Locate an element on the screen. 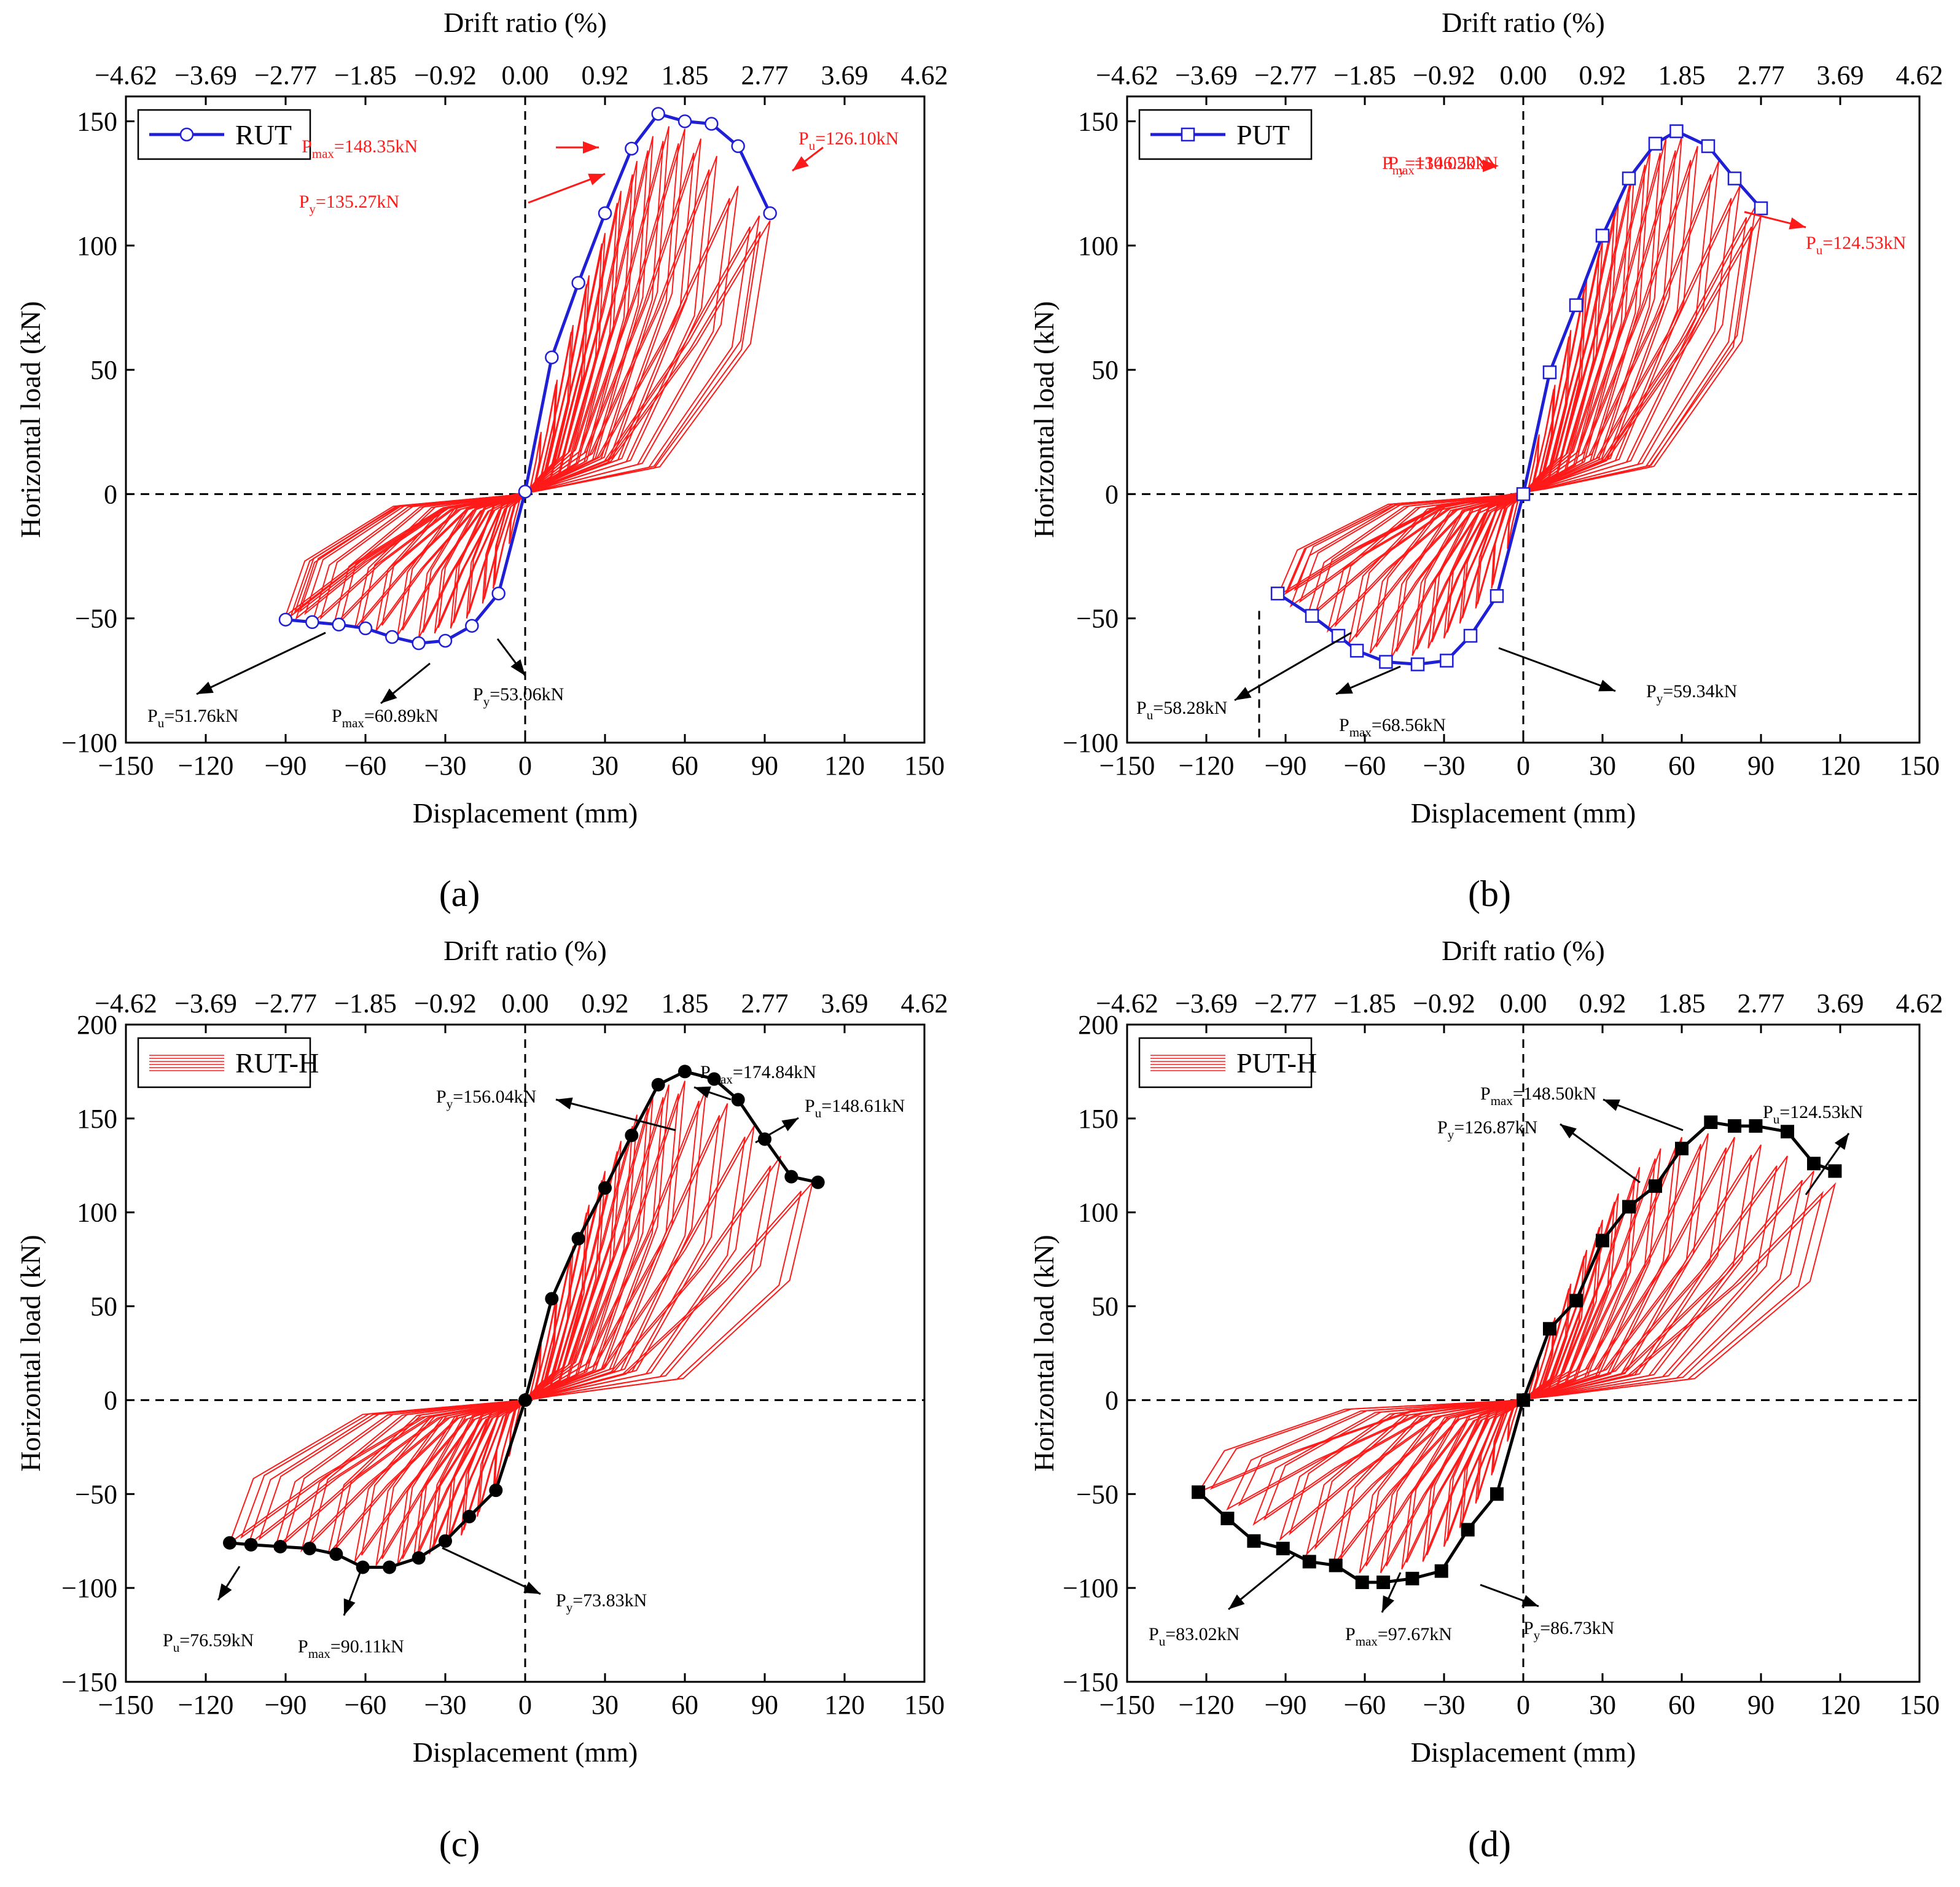 The height and width of the screenshot is (1887, 1960). annotation-label: Pmax=90.11kN is located at coordinates (351, 1649).